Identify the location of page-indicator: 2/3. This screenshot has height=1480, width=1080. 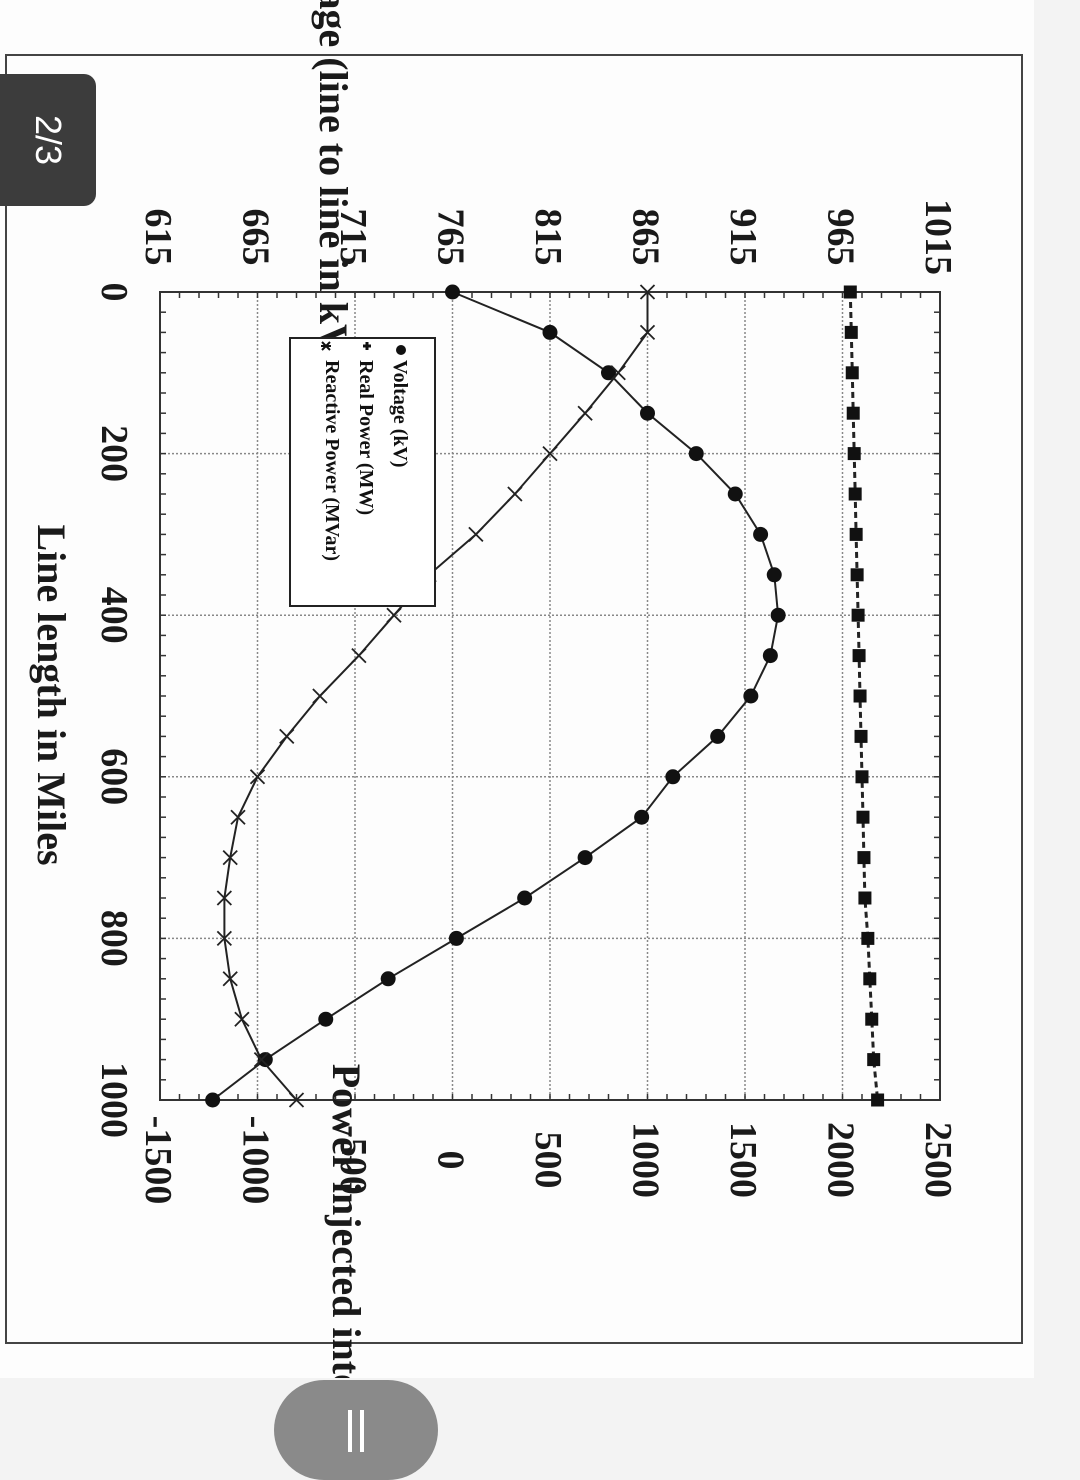
(48, 140).